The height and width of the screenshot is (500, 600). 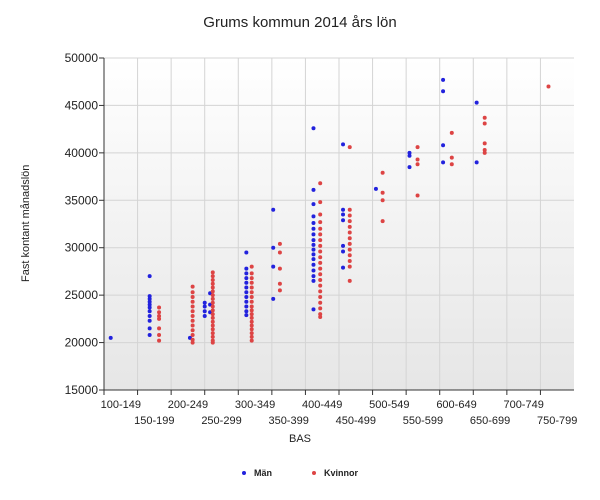 What do you see at coordinates (82, 105) in the screenshot?
I see `y-tick-label: 45000` at bounding box center [82, 105].